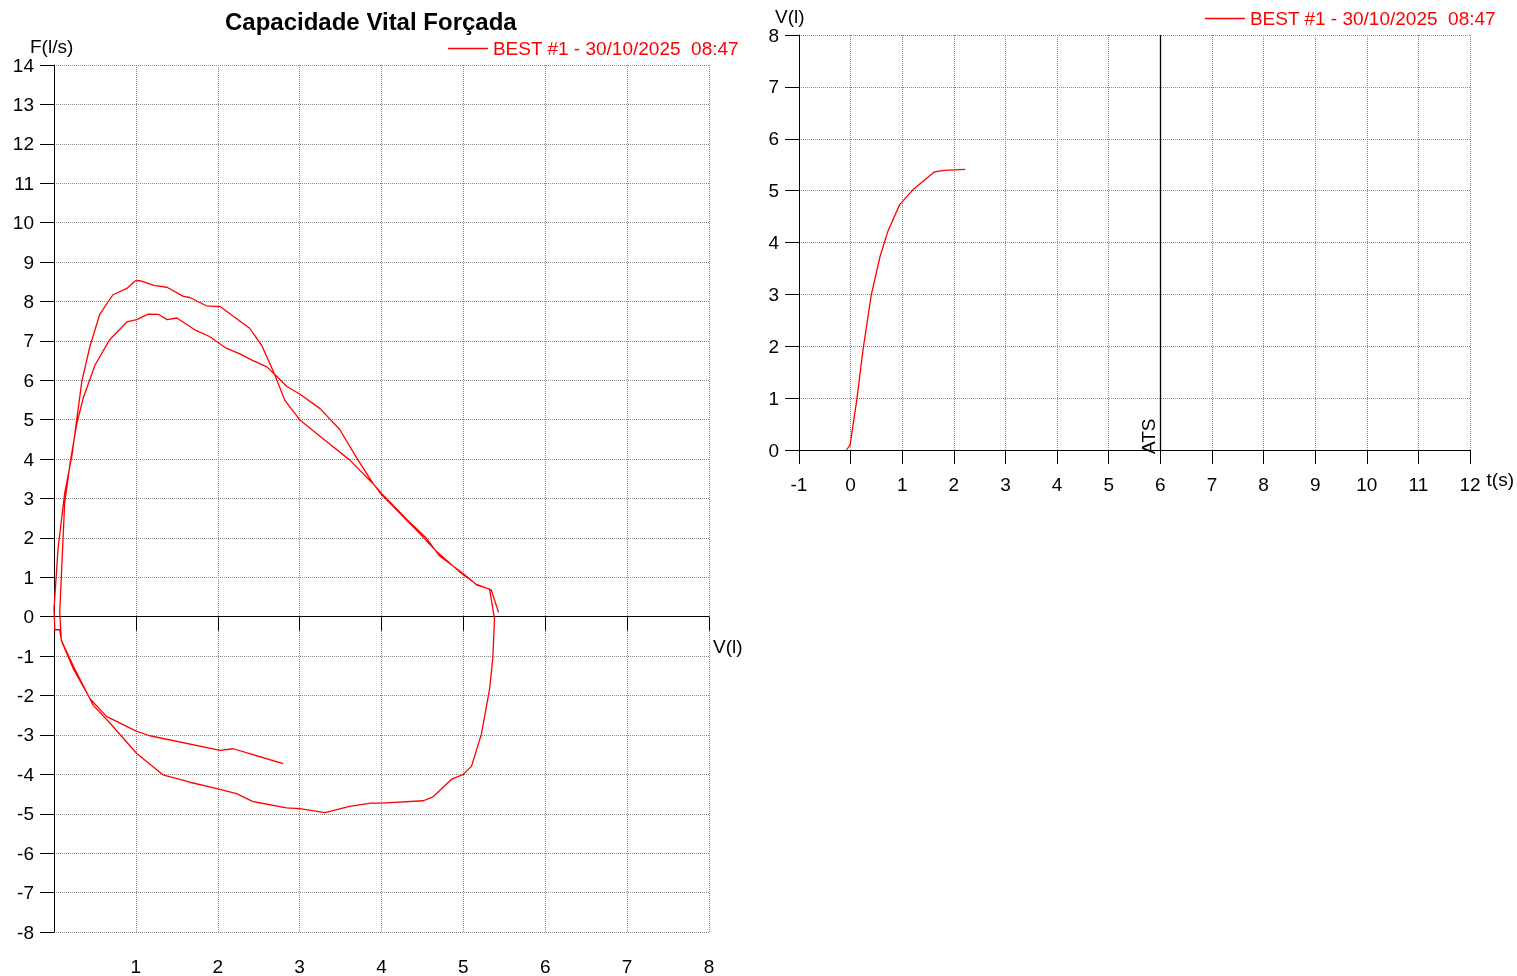 This screenshot has height=976, width=1517. Describe the element at coordinates (728, 646) in the screenshot. I see `x-axis-title: V(l)` at that location.